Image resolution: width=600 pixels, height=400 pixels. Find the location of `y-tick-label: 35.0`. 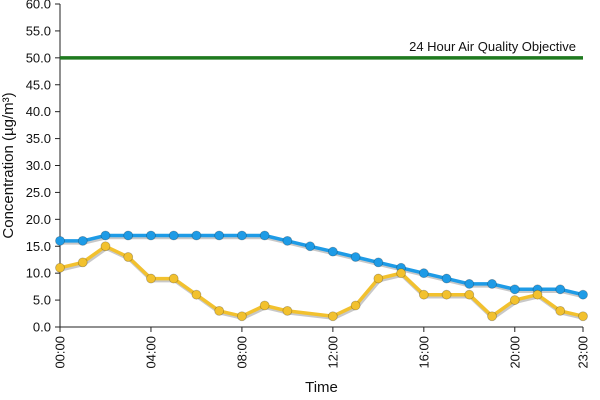

y-tick-label: 35.0 is located at coordinates (38, 138).